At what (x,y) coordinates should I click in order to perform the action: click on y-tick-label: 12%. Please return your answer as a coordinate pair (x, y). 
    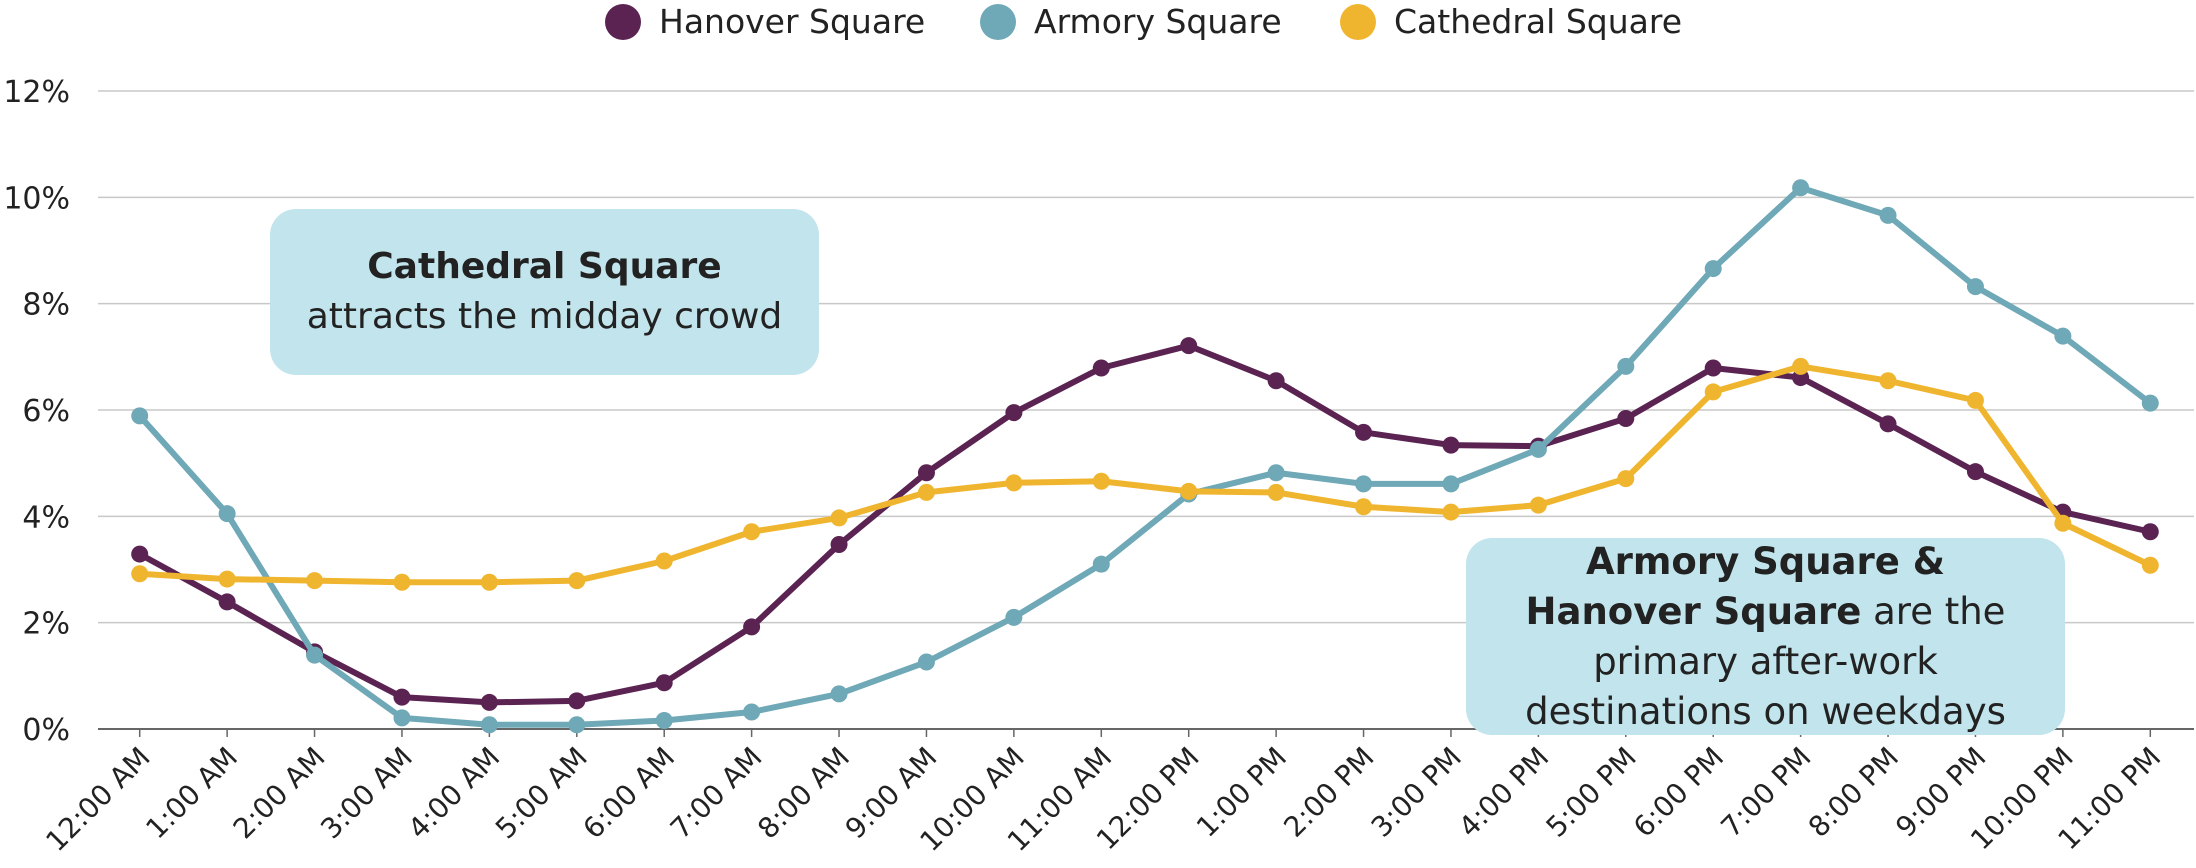
    Looking at the image, I should click on (36, 92).